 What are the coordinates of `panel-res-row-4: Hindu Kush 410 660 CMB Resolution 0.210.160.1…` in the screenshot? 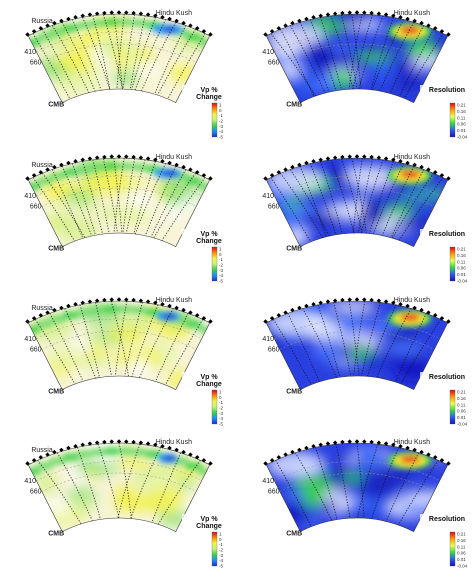 It's located at (365, 504).